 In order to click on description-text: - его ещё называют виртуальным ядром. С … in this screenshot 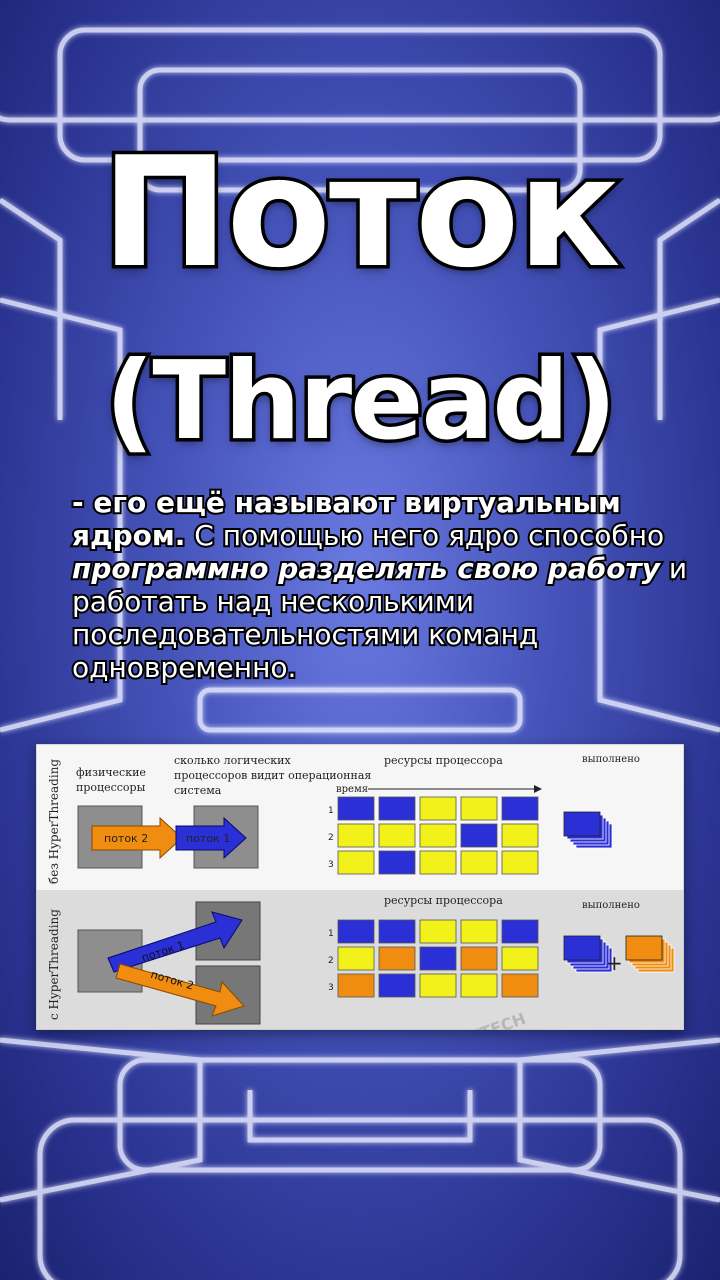, I will do `click(387, 585)`.